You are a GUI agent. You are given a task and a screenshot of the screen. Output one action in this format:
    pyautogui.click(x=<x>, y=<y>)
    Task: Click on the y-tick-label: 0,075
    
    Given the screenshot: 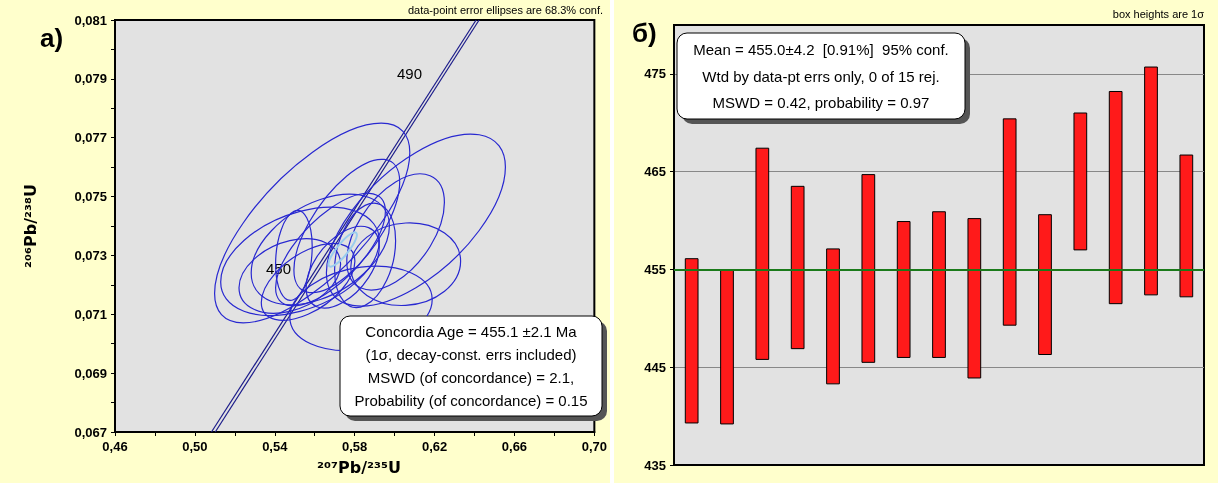 What is the action you would take?
    pyautogui.click(x=90, y=197)
    